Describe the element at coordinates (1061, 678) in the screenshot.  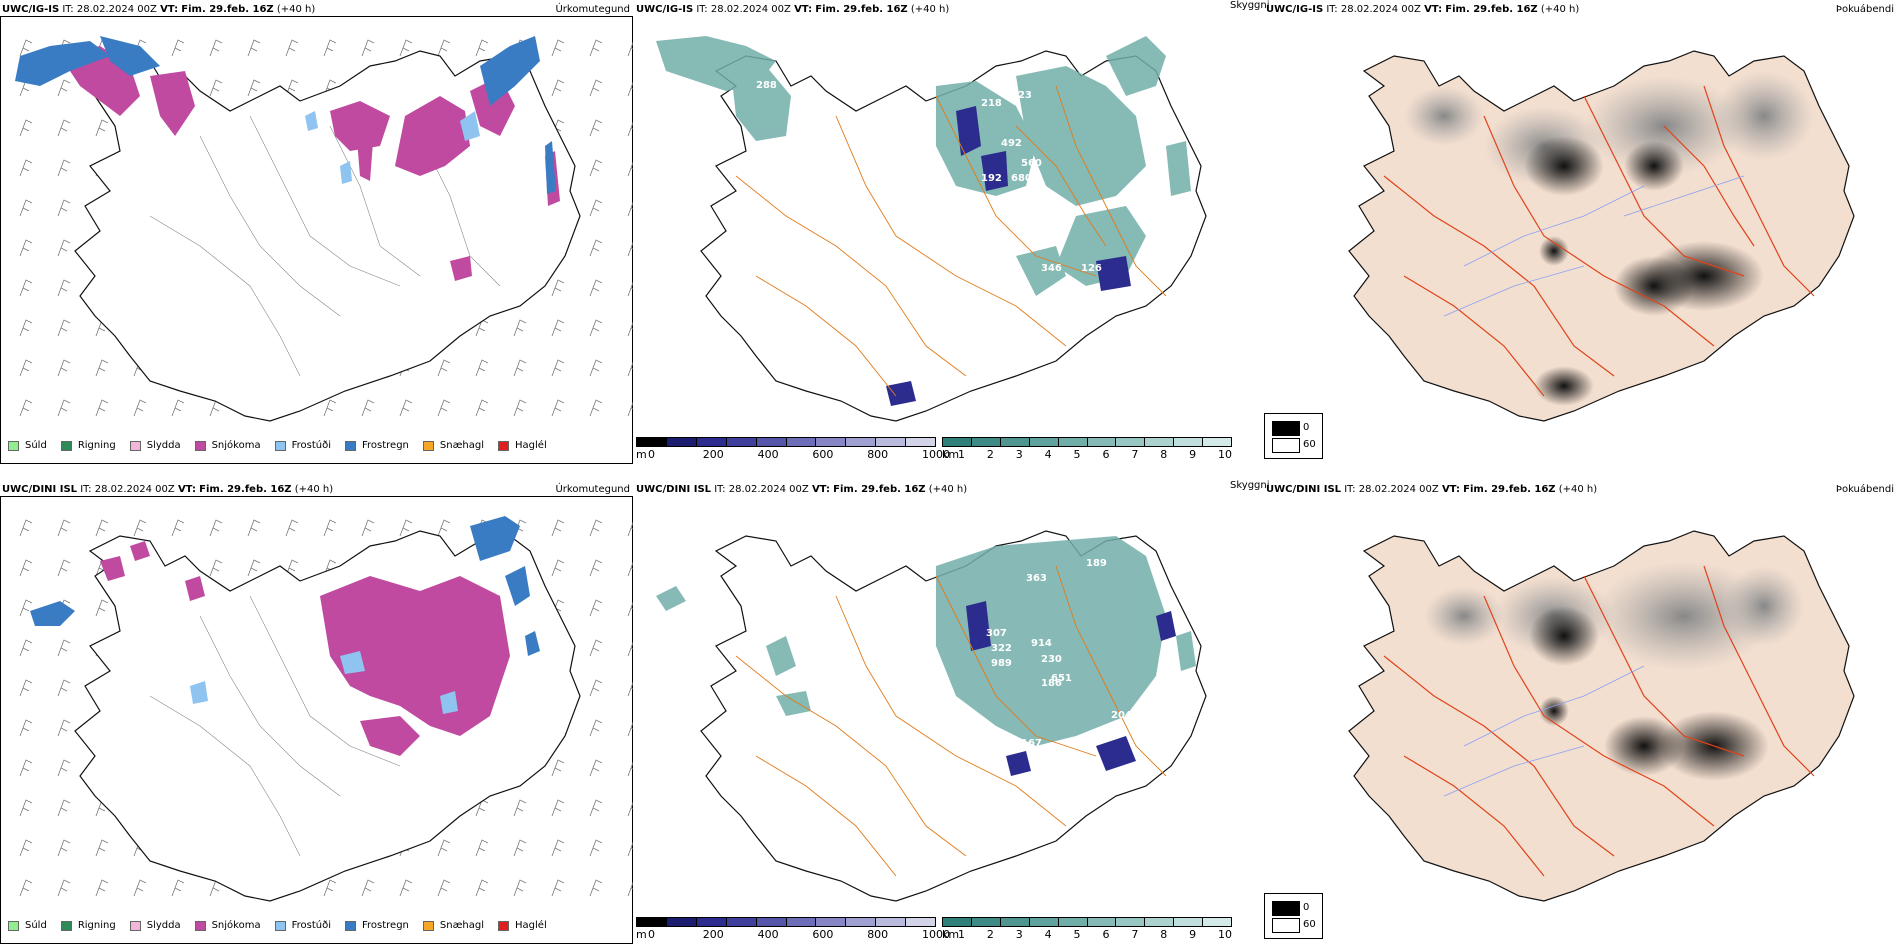
I see `map-value-label: 651` at that location.